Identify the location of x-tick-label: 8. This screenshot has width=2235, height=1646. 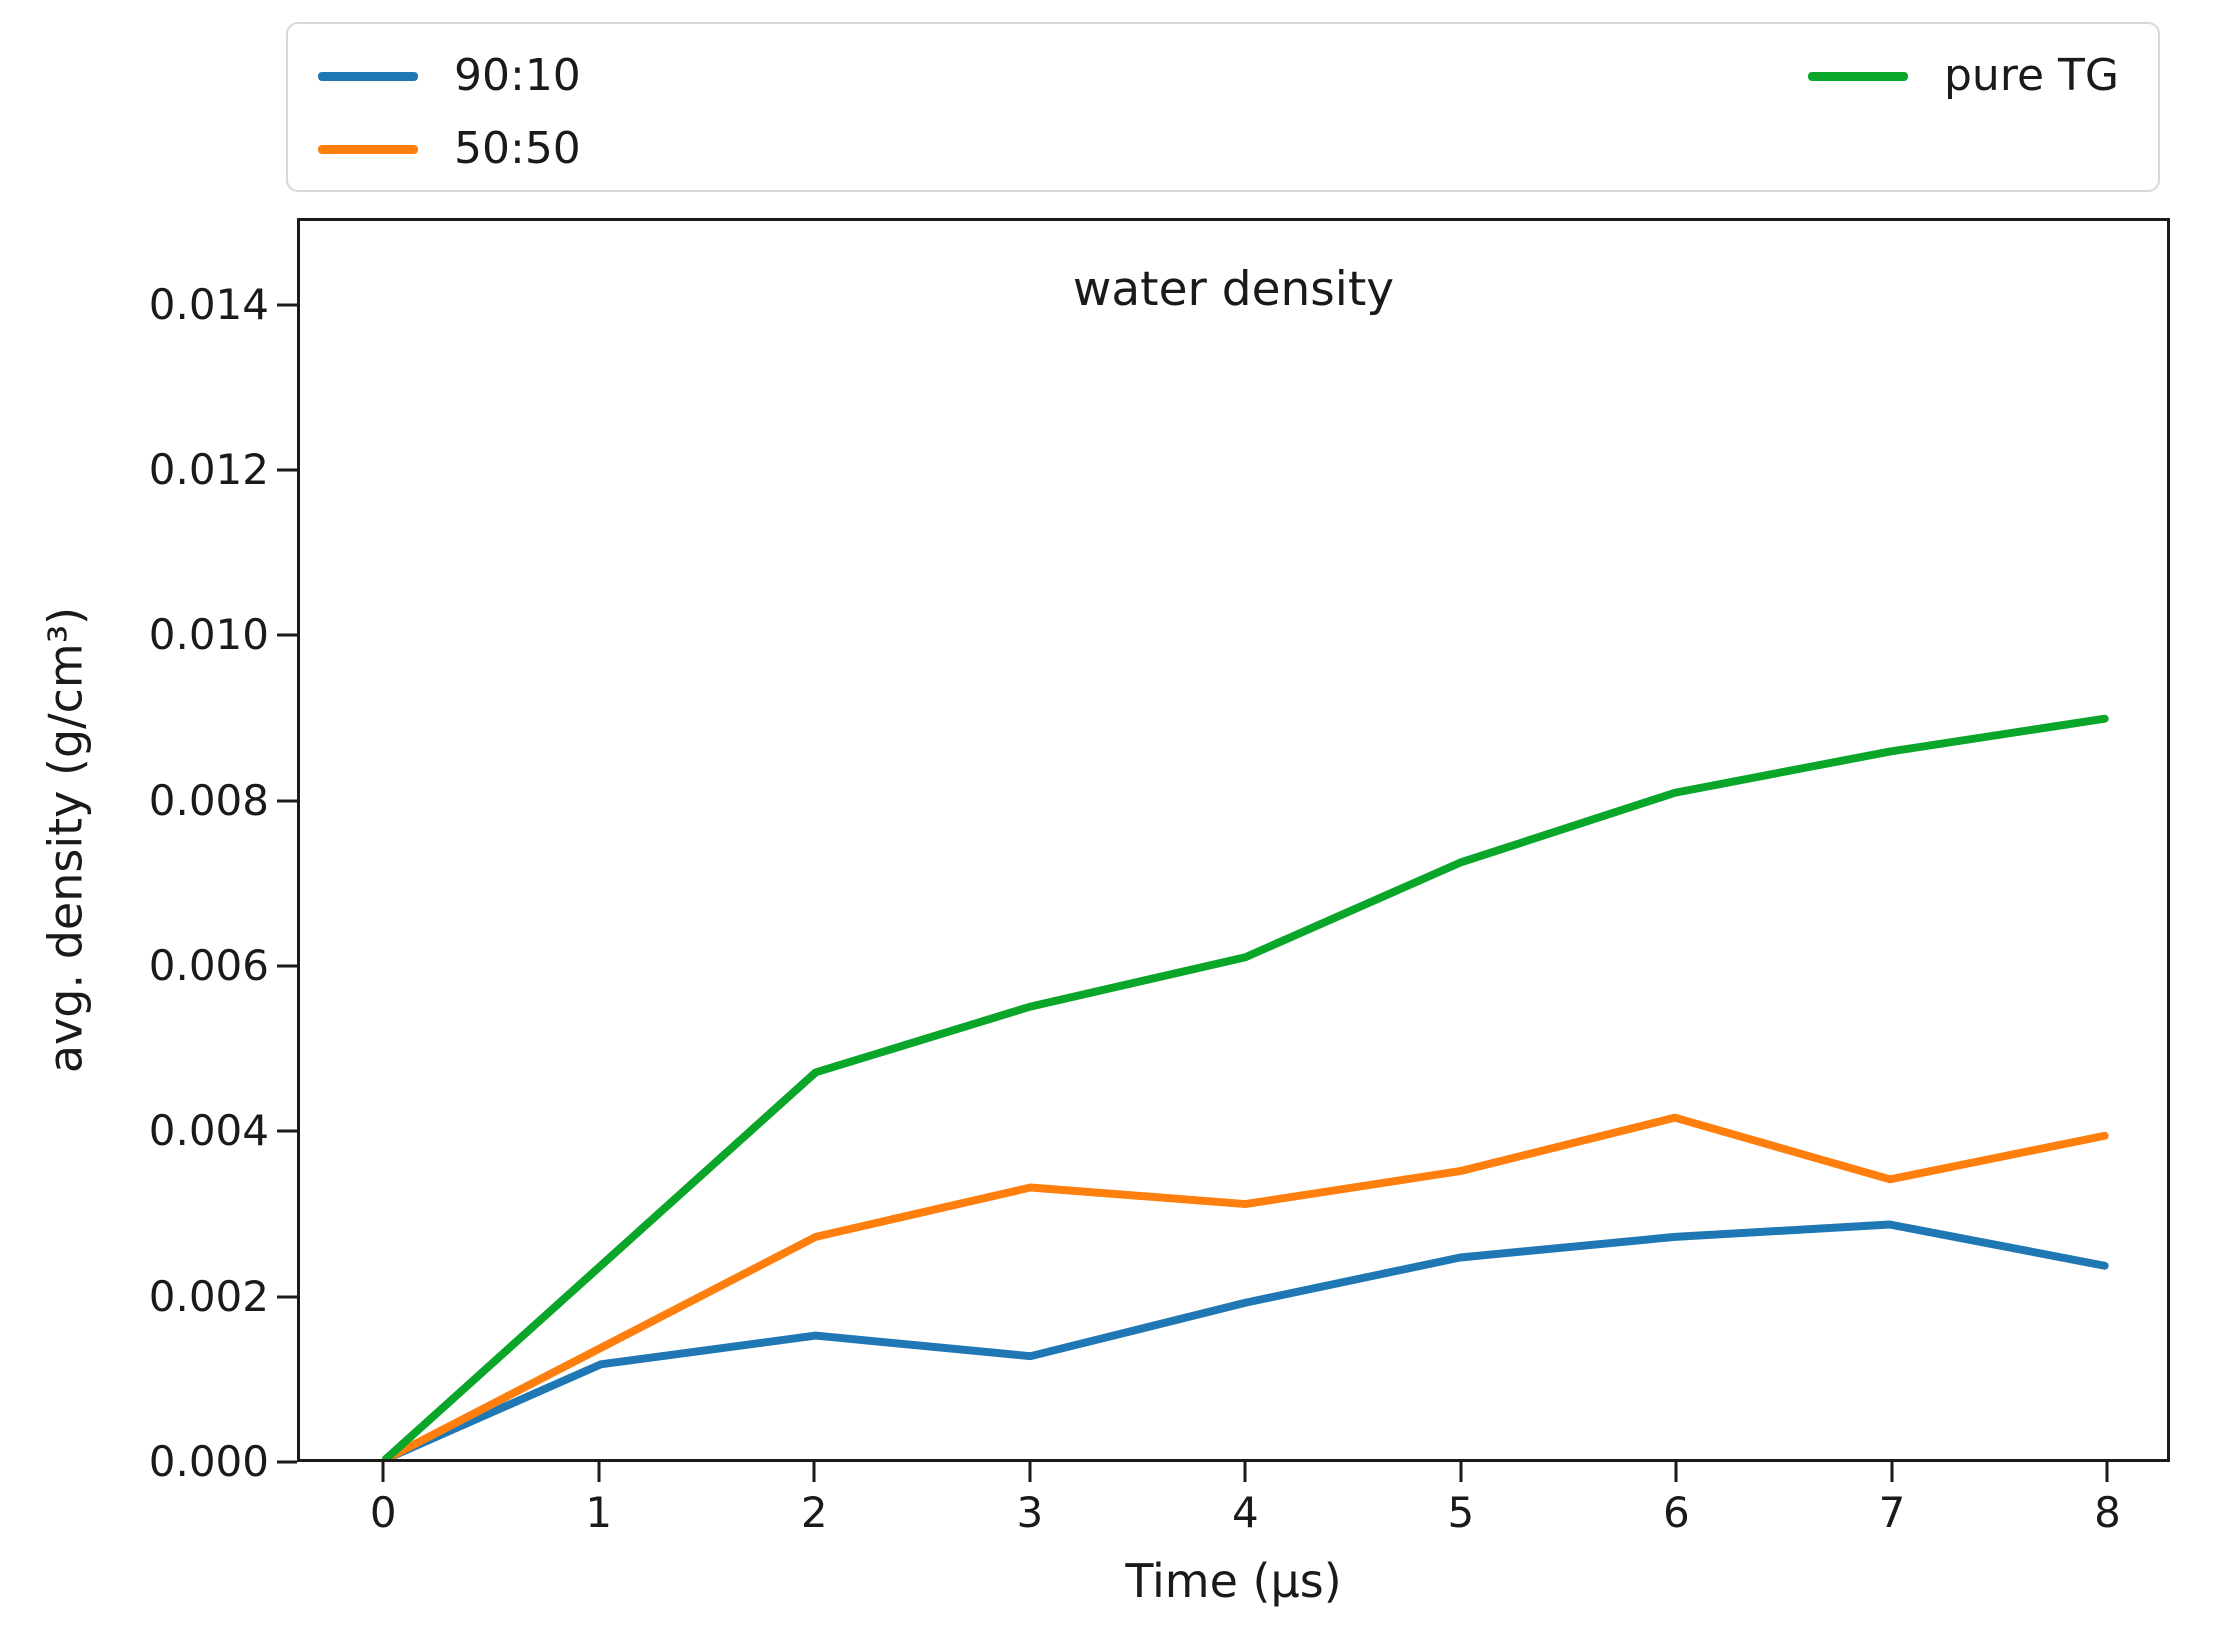
(2107, 1512).